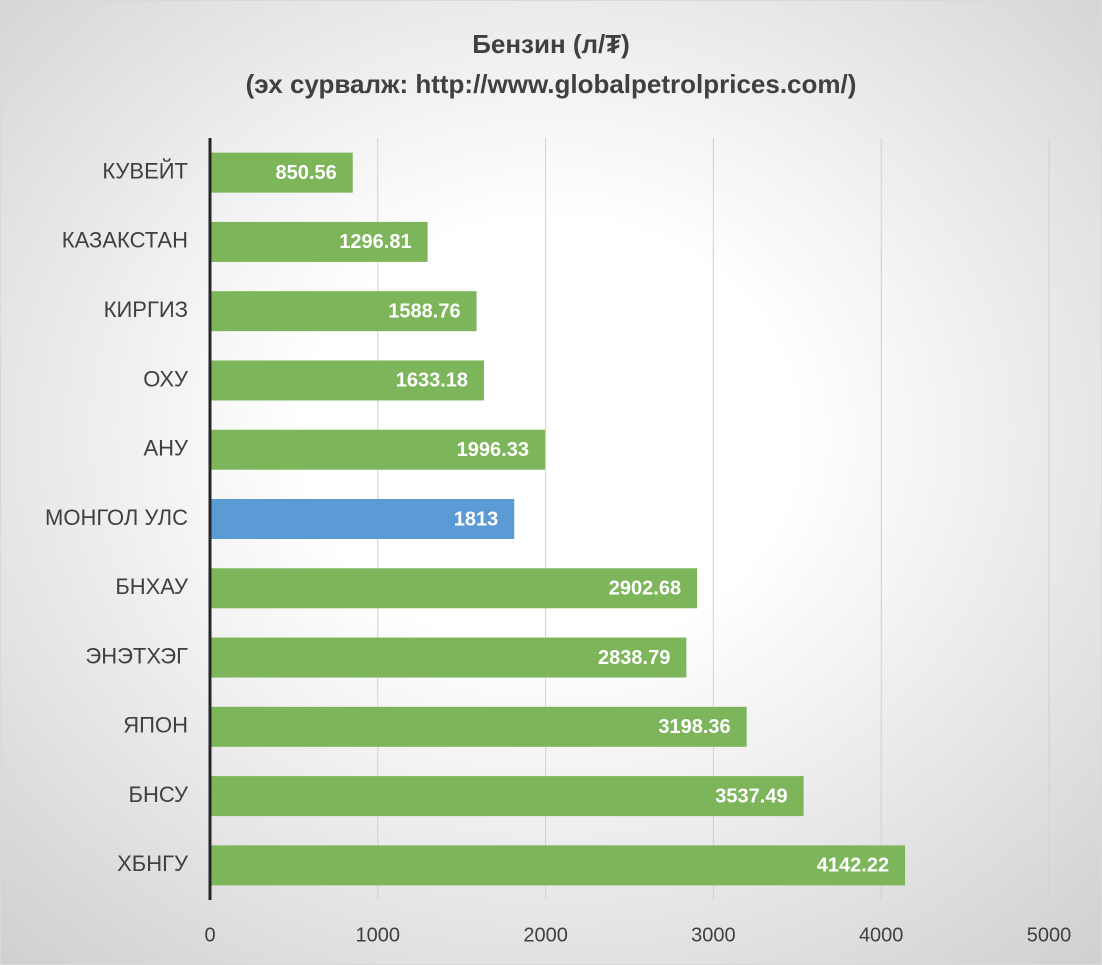 The image size is (1102, 965). Describe the element at coordinates (853, 866) in the screenshot. I see `data-label: 4142.22` at that location.